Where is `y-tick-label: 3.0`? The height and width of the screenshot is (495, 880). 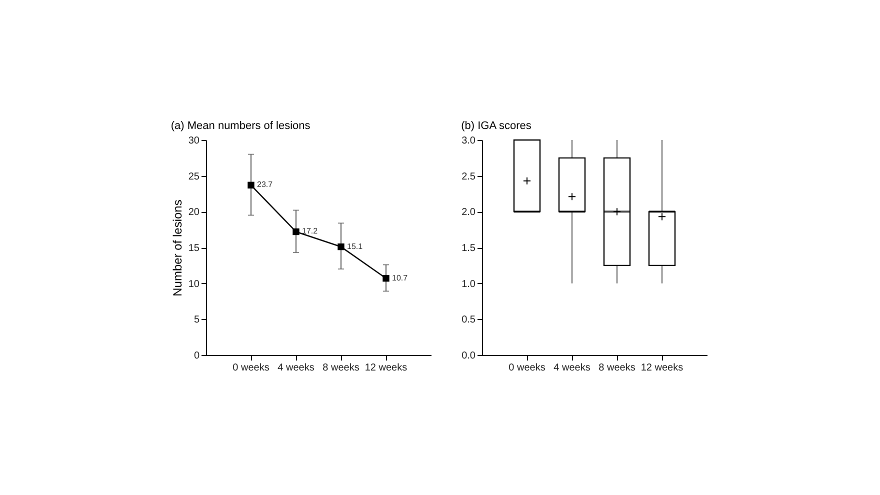
y-tick-label: 3.0 is located at coordinates (469, 141).